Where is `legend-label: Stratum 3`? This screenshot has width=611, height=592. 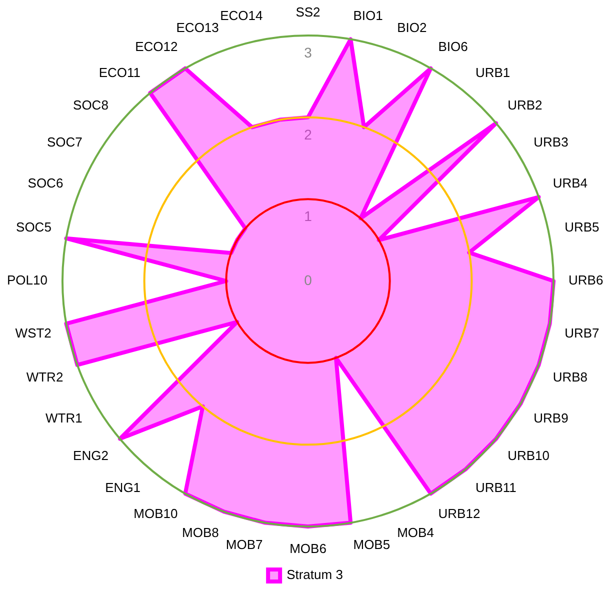
legend-label: Stratum 3 is located at coordinates (314, 574).